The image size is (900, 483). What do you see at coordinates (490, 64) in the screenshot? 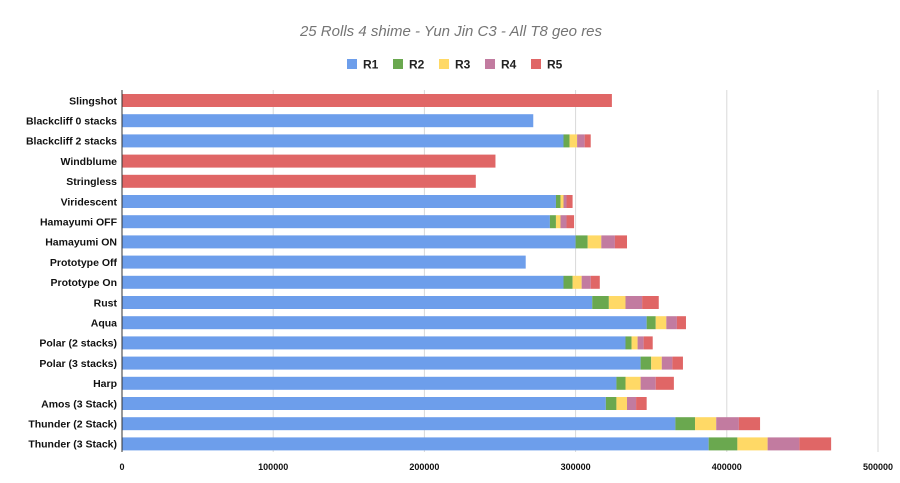
I see `legend-swatch-r4` at bounding box center [490, 64].